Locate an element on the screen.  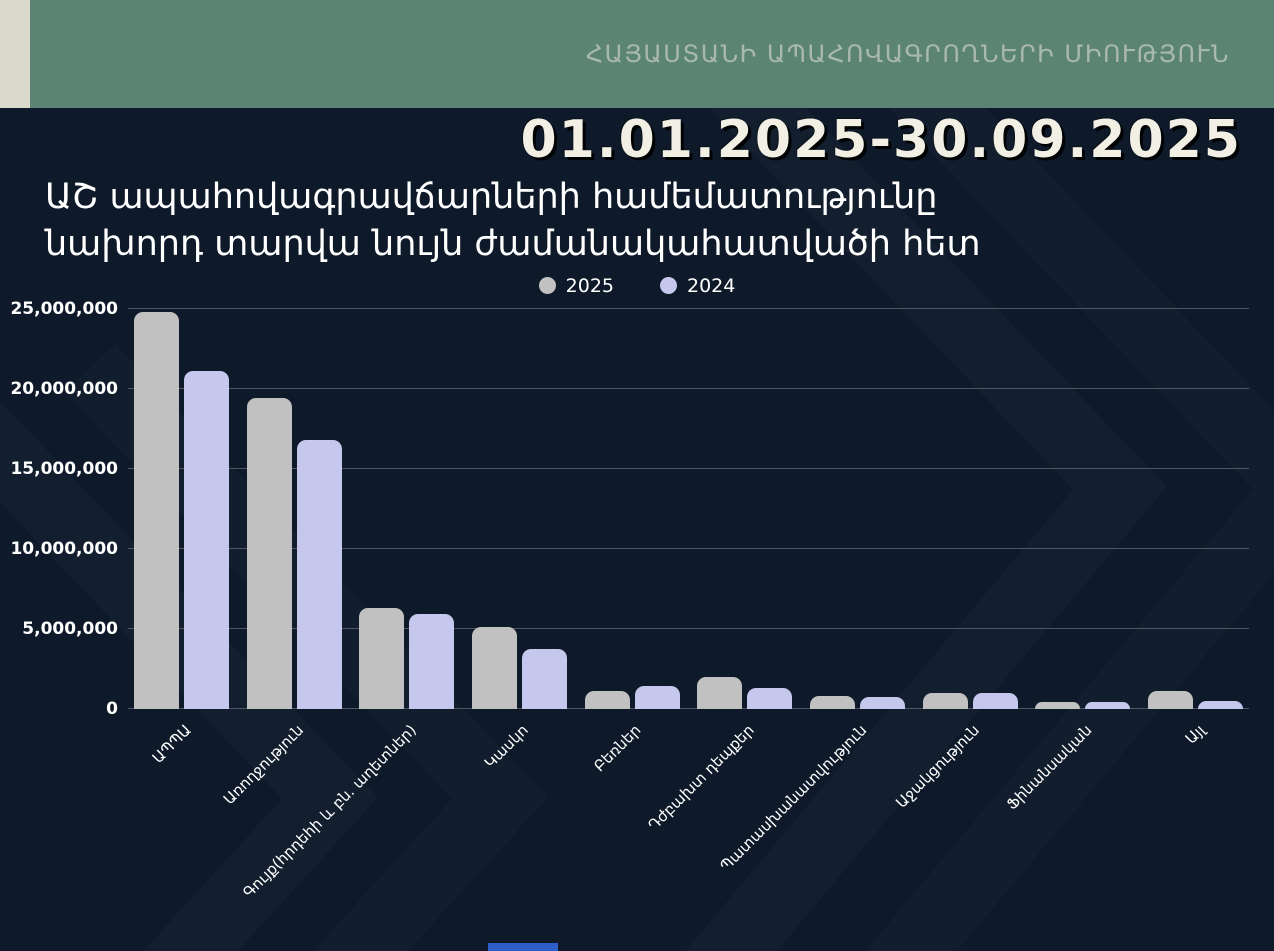
x-axis-category-text: ԱՊՊԱ is located at coordinates (171, 743).